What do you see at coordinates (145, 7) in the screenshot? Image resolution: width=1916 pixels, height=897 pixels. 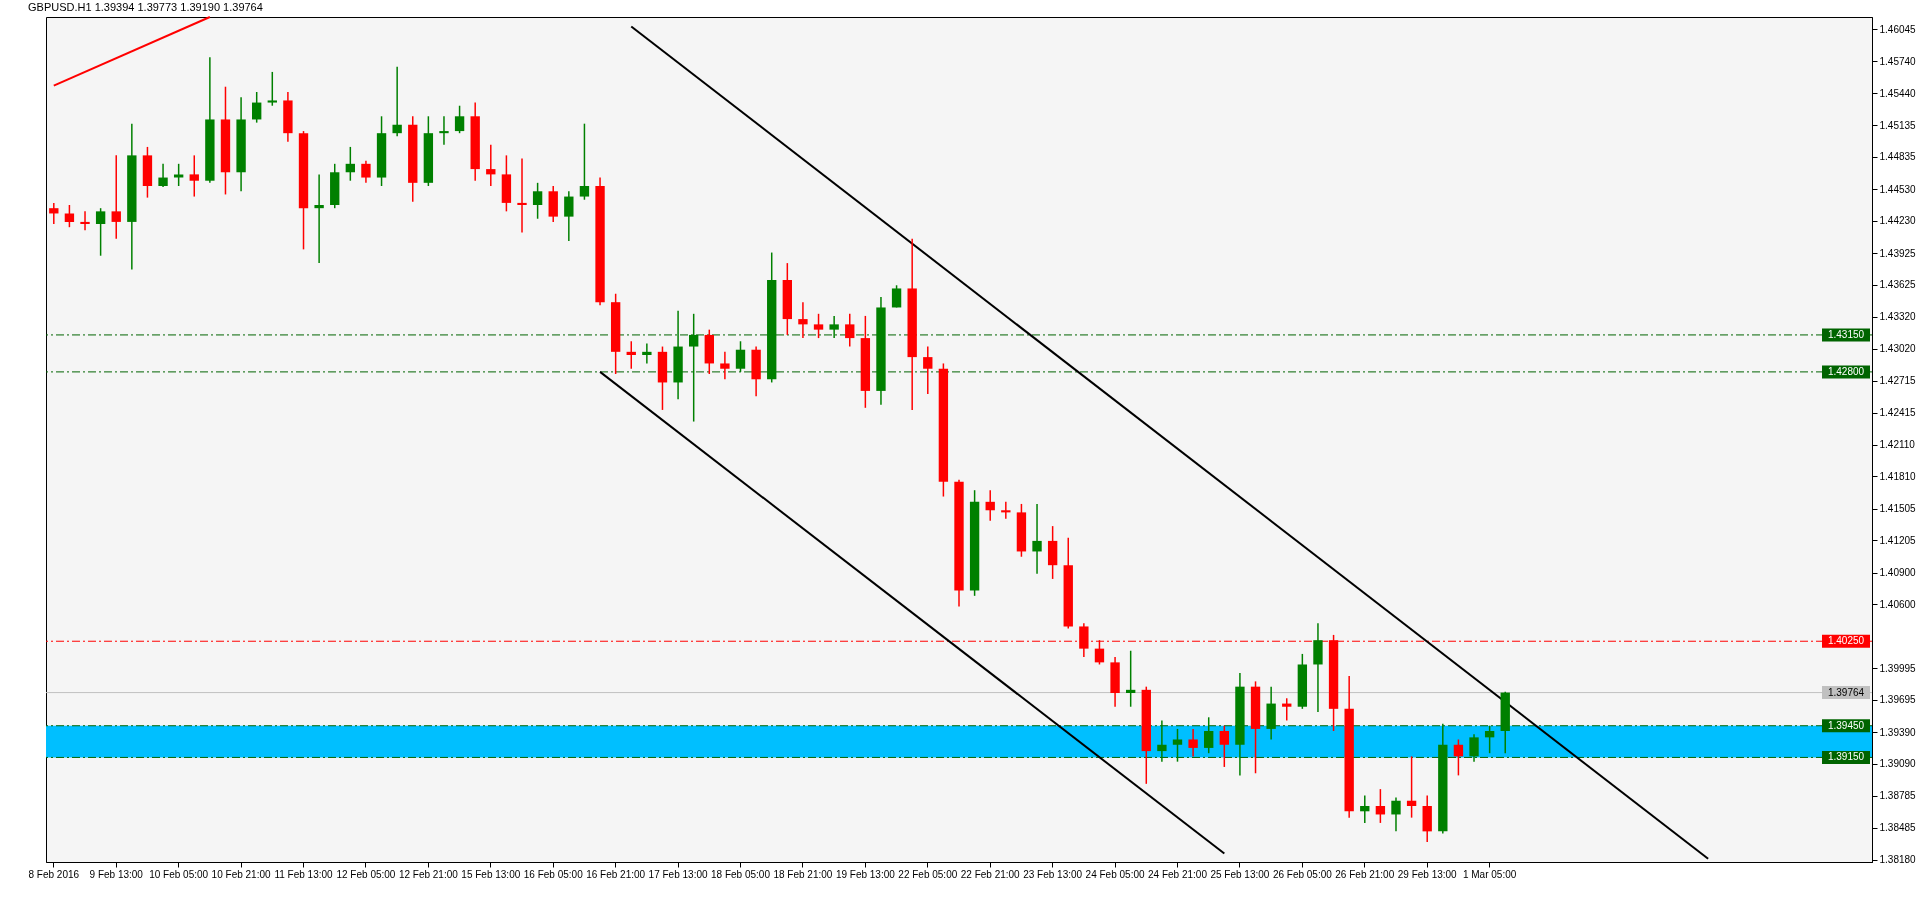 I see `chart-title: GBPUSD.H1 1.39394 1.39773 1.39190 1.39764` at bounding box center [145, 7].